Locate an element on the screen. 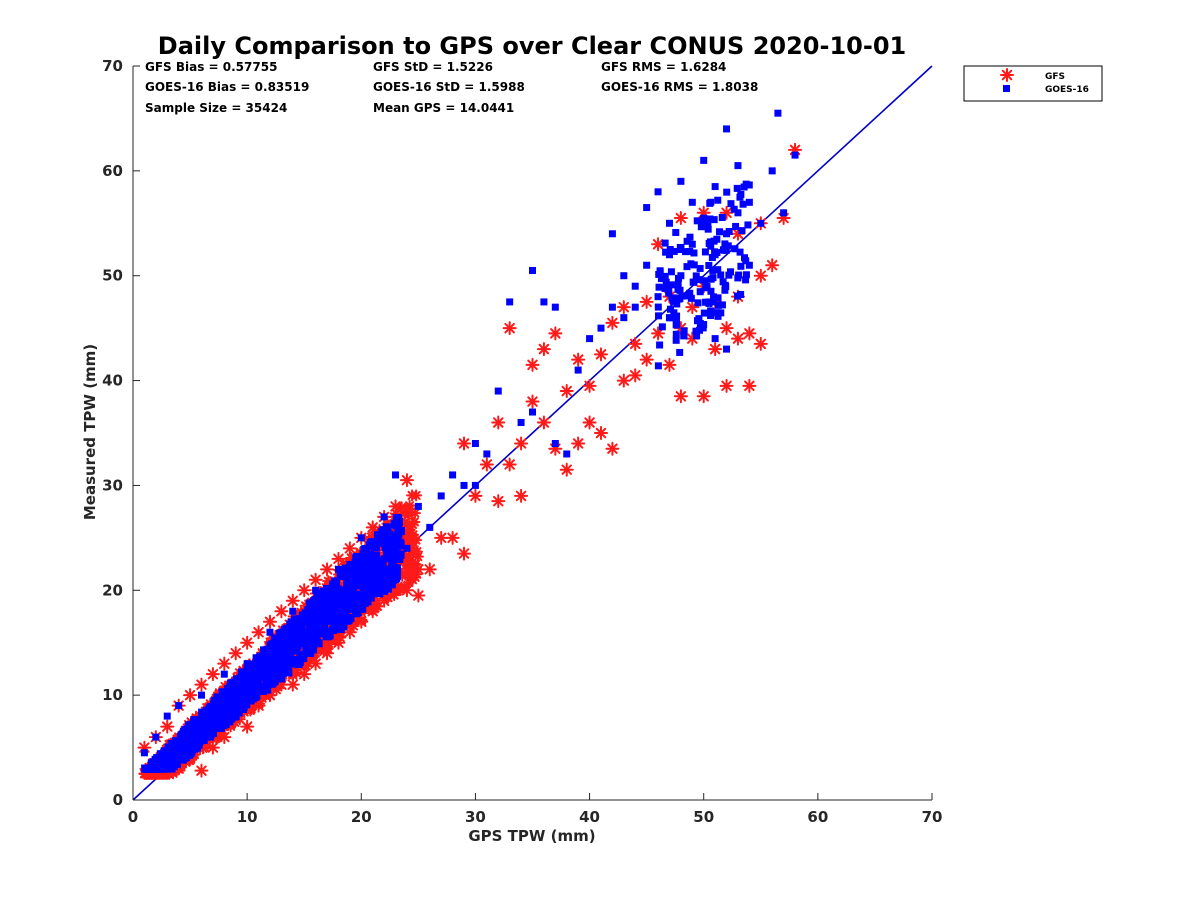  stat-gfs-bias: GFS Bias = 0.57755 is located at coordinates (211, 67).